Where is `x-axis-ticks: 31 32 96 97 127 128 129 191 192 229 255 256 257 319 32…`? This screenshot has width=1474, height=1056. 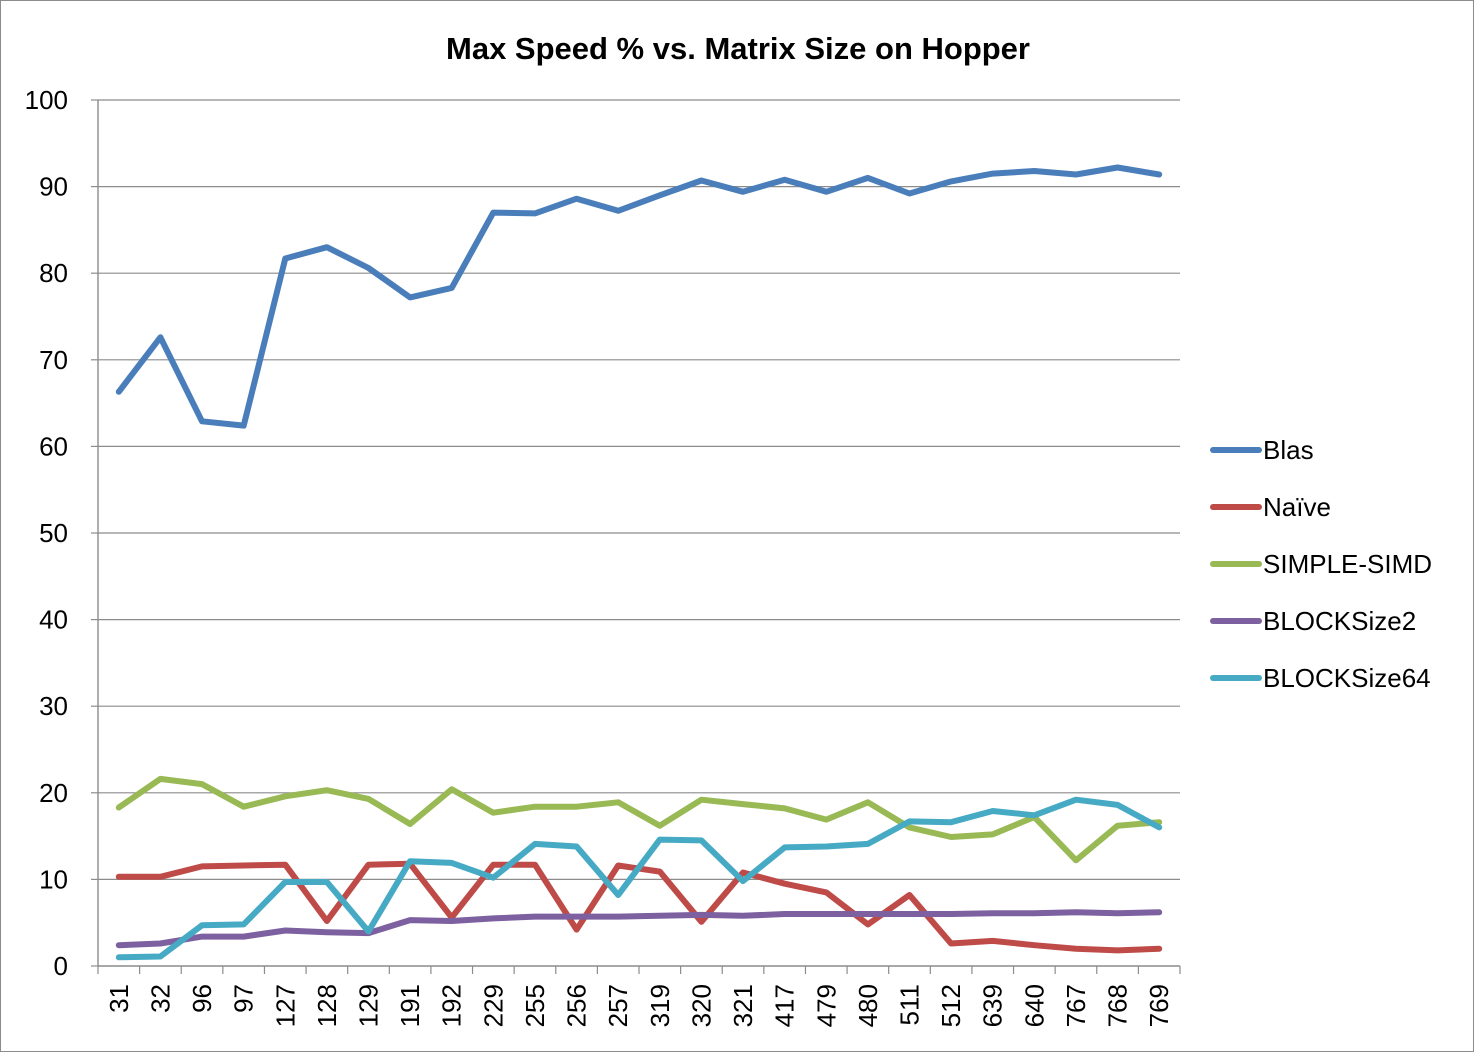 x-axis-ticks: 31 32 96 97 127 128 129 191 192 229 255 256 257 319 32… is located at coordinates (639, 1005).